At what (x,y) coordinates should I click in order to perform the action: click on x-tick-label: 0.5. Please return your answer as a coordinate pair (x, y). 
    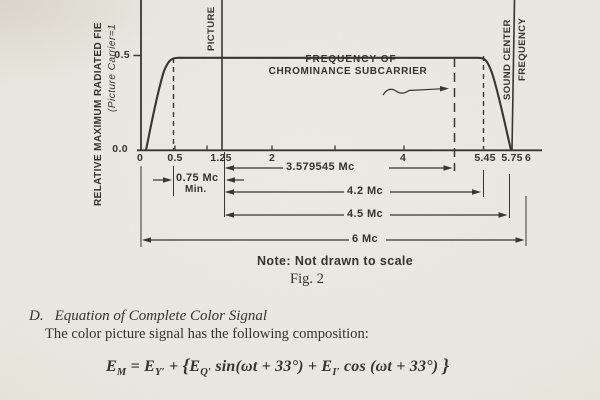
    Looking at the image, I should click on (175, 158).